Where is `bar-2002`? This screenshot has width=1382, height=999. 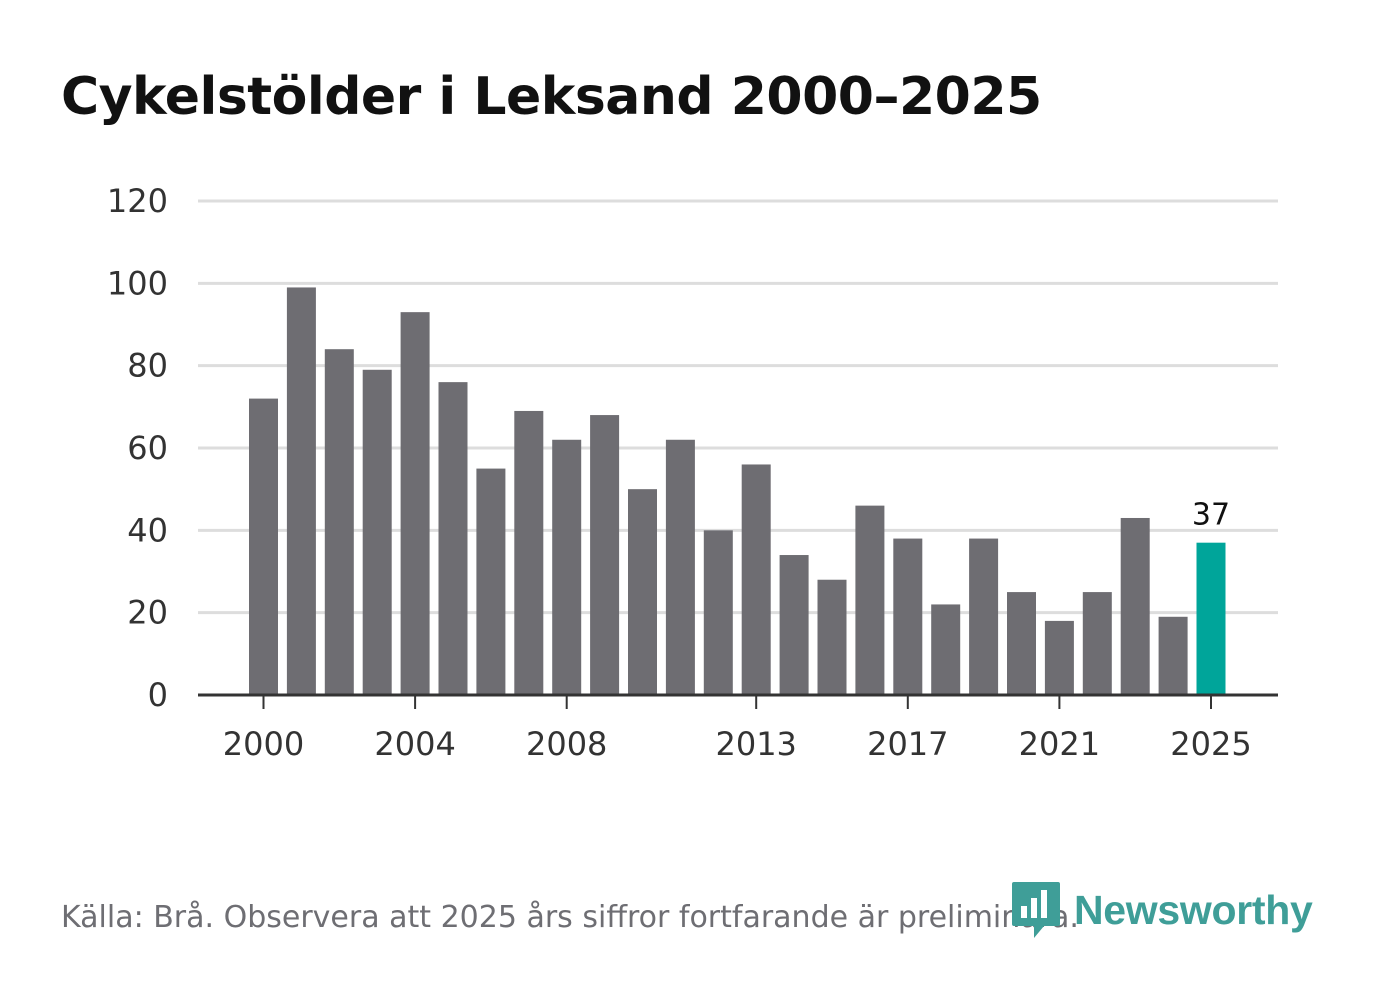 bar-2002 is located at coordinates (339, 522).